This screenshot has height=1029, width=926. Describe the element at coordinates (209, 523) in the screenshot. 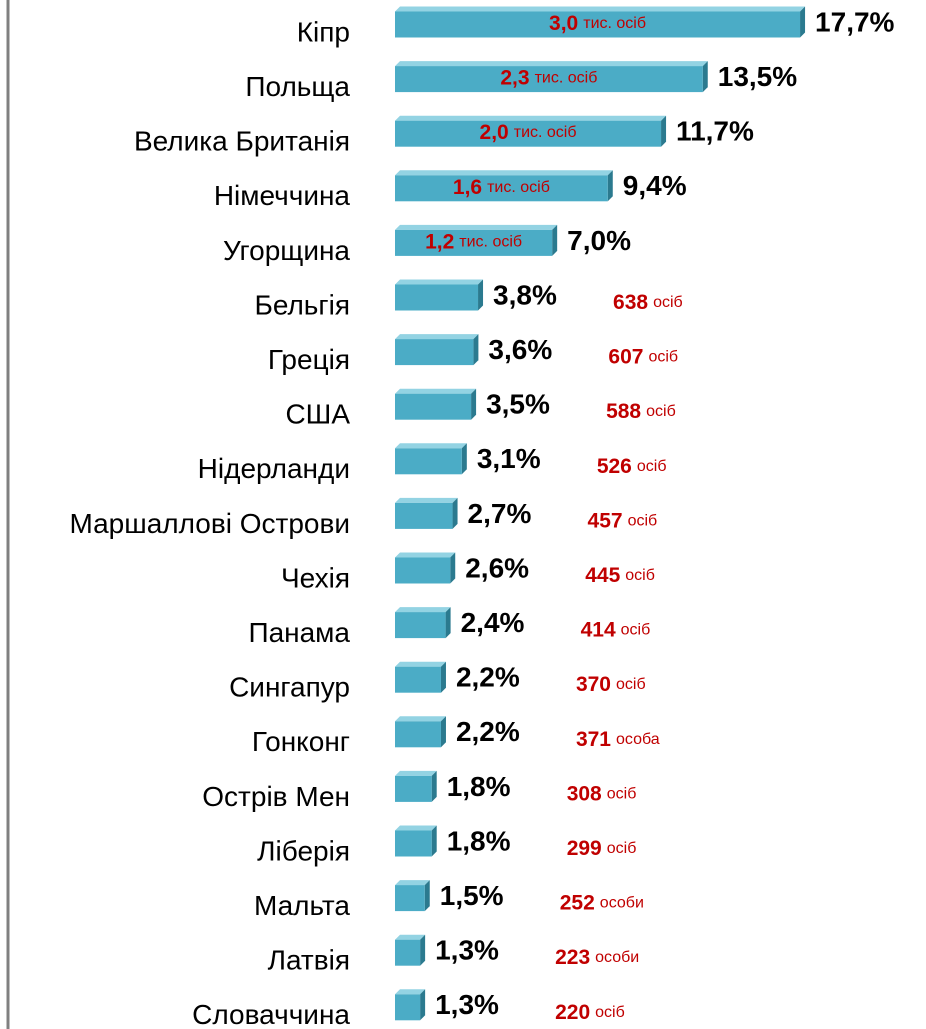

I see `category-label: Маршаллові Острови` at that location.